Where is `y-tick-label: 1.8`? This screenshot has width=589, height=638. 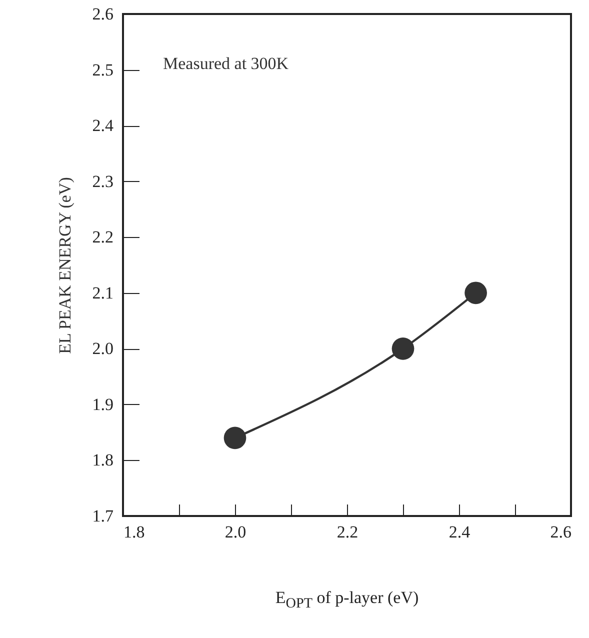
y-tick-label: 1.8 is located at coordinates (103, 460).